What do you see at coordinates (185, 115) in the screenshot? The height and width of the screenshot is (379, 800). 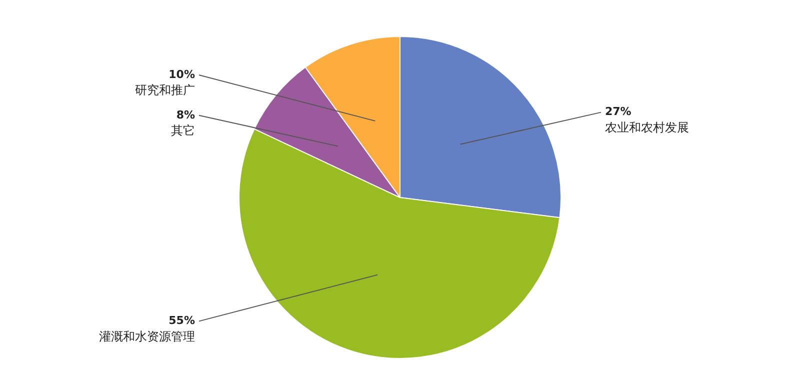 I see `data-label: 8%` at bounding box center [185, 115].